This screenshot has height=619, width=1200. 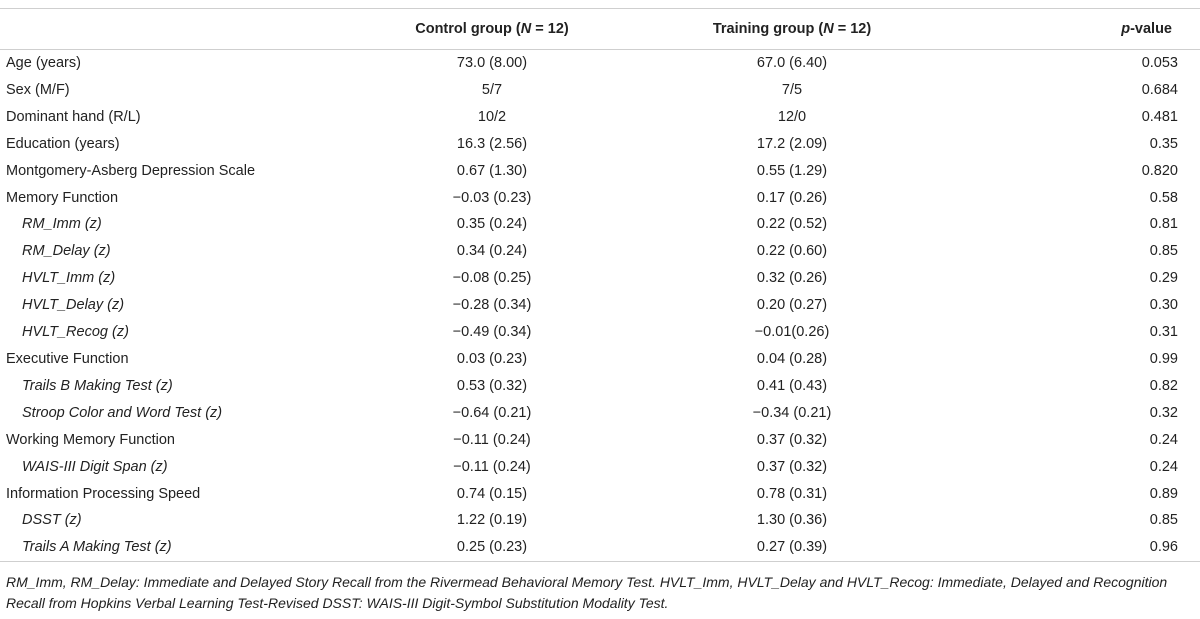 I want to click on row-label: Trails A Making Test (z), so click(x=171, y=548).